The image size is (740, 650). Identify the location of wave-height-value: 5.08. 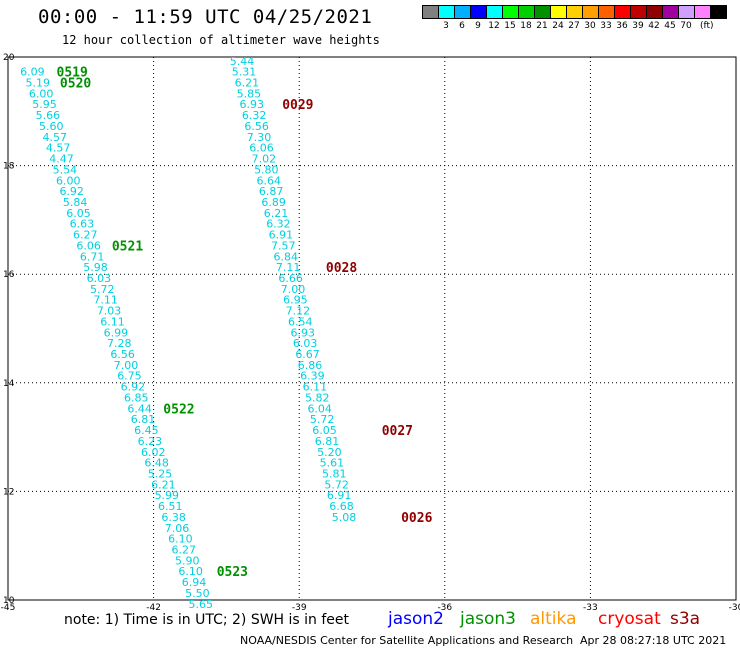
(344, 517).